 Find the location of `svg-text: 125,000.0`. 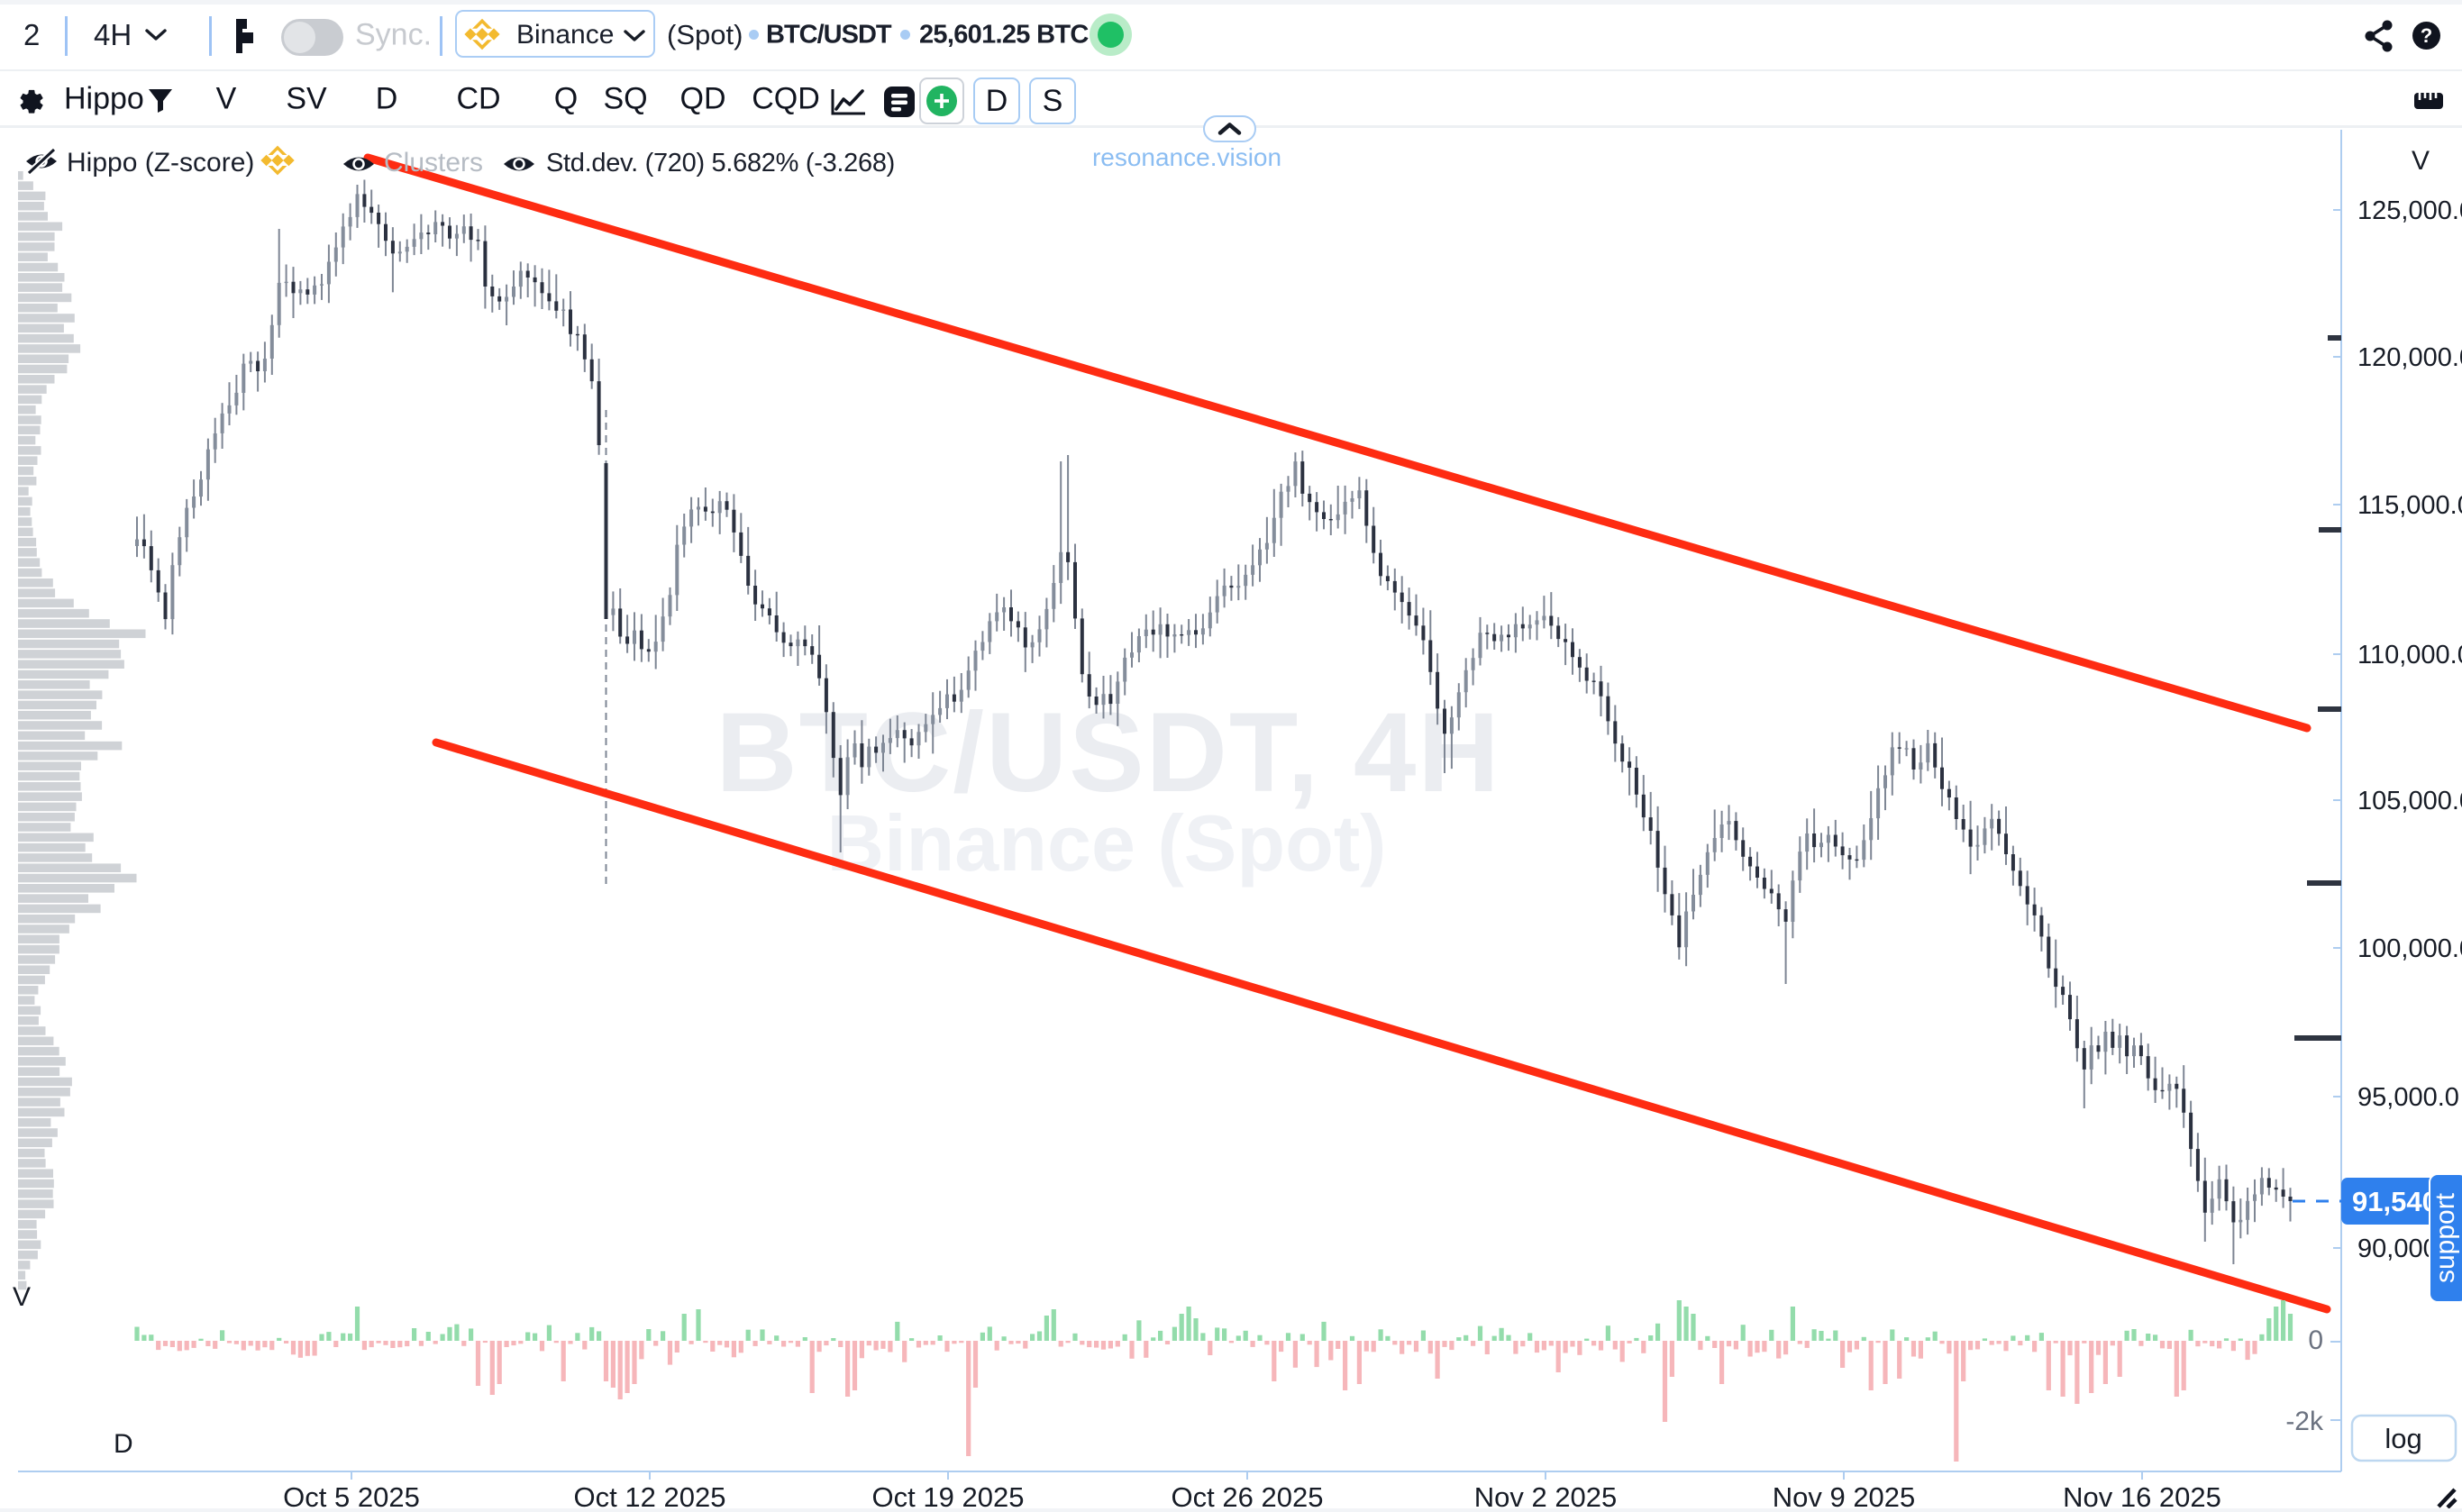

svg-text: 125,000.0 is located at coordinates (2409, 210).